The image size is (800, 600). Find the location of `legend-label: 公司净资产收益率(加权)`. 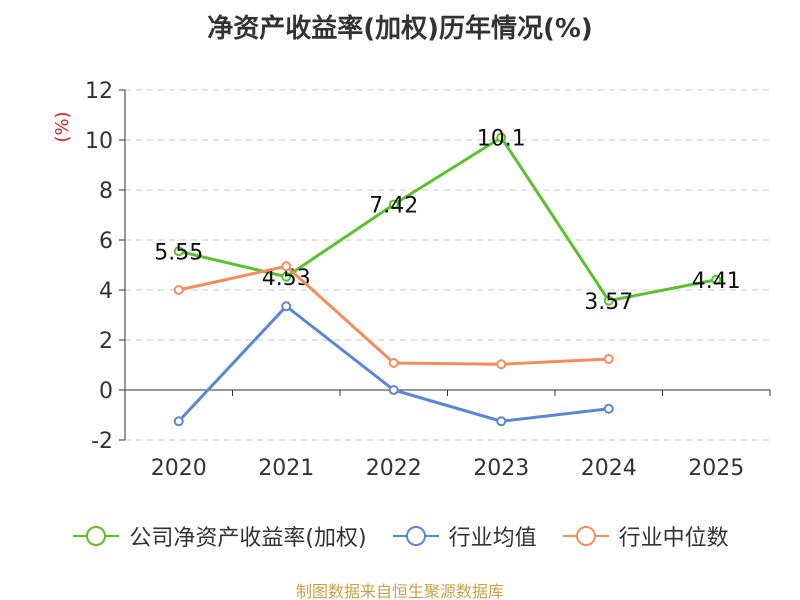

legend-label: 公司净资产收益率(加权) is located at coordinates (248, 538).